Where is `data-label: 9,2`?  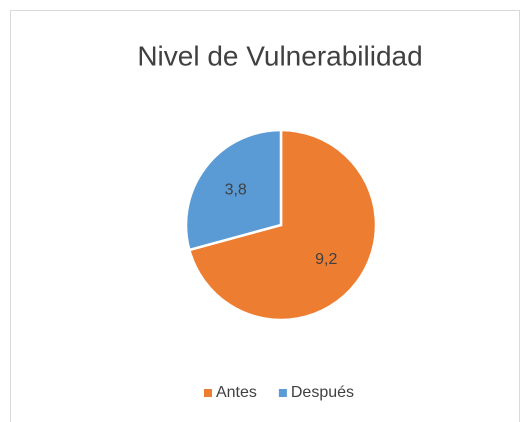 data-label: 9,2 is located at coordinates (326, 259).